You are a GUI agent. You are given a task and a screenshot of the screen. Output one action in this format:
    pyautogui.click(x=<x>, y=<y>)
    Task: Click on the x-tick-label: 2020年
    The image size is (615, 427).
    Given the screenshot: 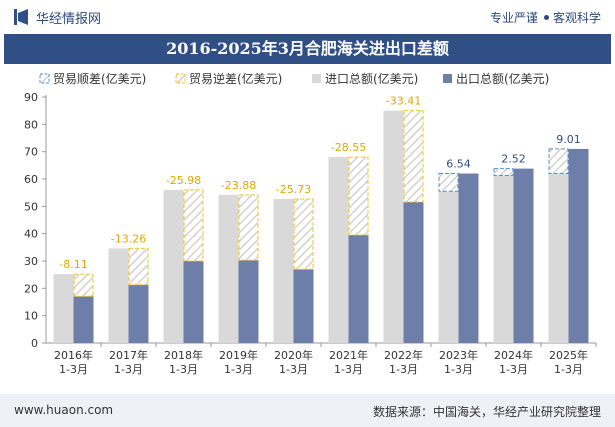 What is the action you would take?
    pyautogui.click(x=293, y=355)
    